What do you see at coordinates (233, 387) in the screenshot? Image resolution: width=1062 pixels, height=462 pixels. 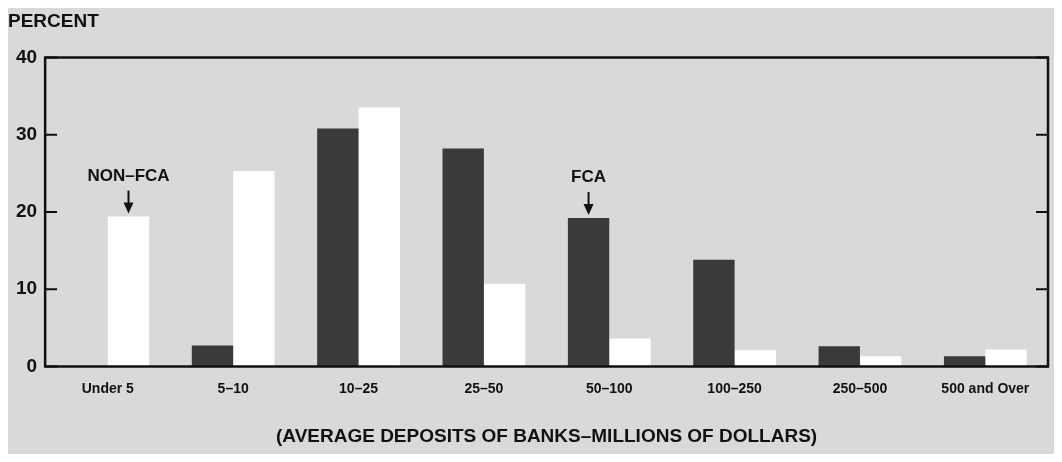 I see `x-tick-label: 5–10` at bounding box center [233, 387].